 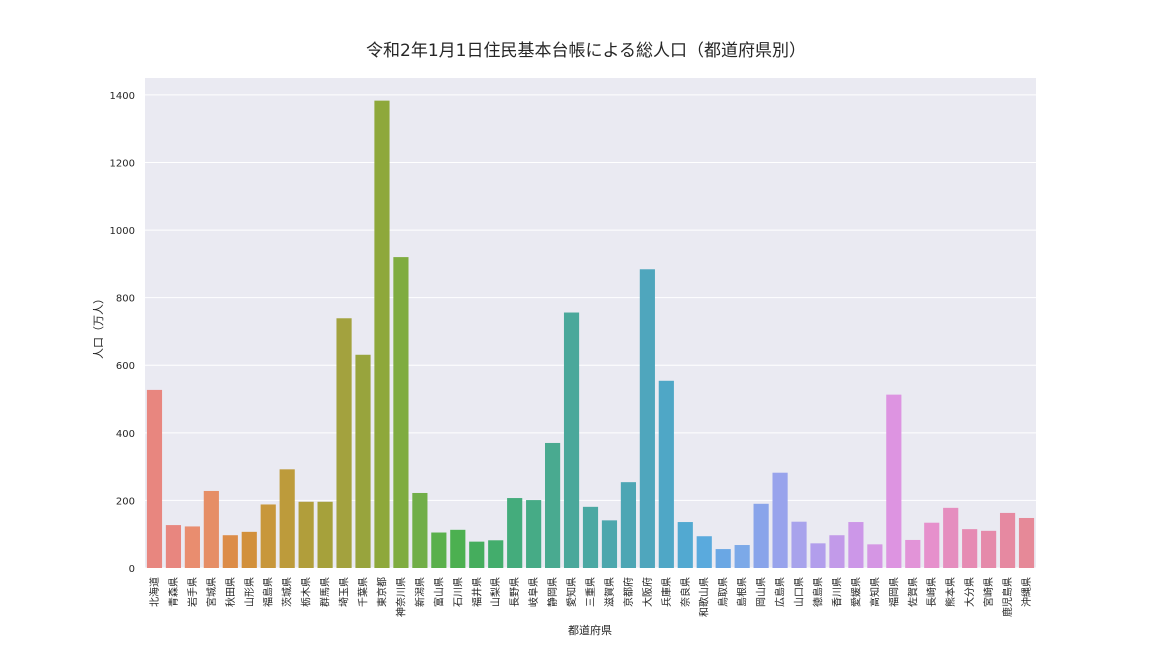 I want to click on x-tick-label: 北海道, so click(x=154, y=592).